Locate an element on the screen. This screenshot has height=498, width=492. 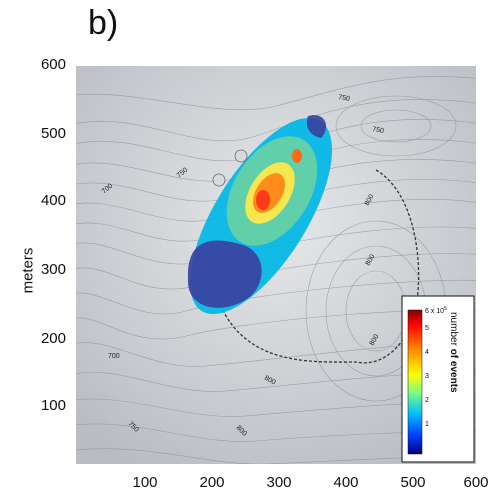
colorbar-tick: 5 is located at coordinates (427, 328).